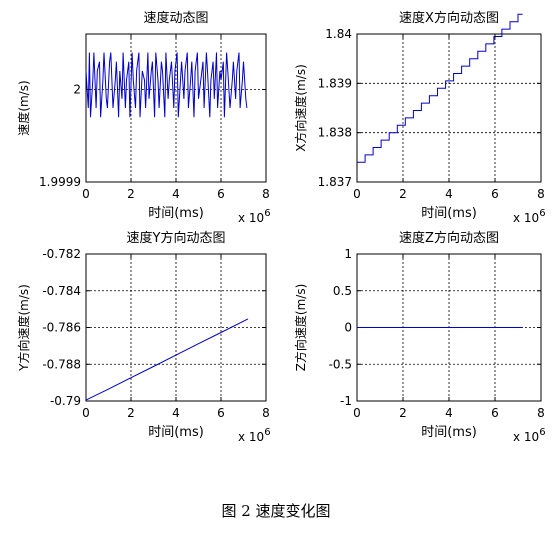 Image resolution: width=552 pixels, height=534 pixels. What do you see at coordinates (77, 90) in the screenshot?
I see `y-tick-label: 2` at bounding box center [77, 90].